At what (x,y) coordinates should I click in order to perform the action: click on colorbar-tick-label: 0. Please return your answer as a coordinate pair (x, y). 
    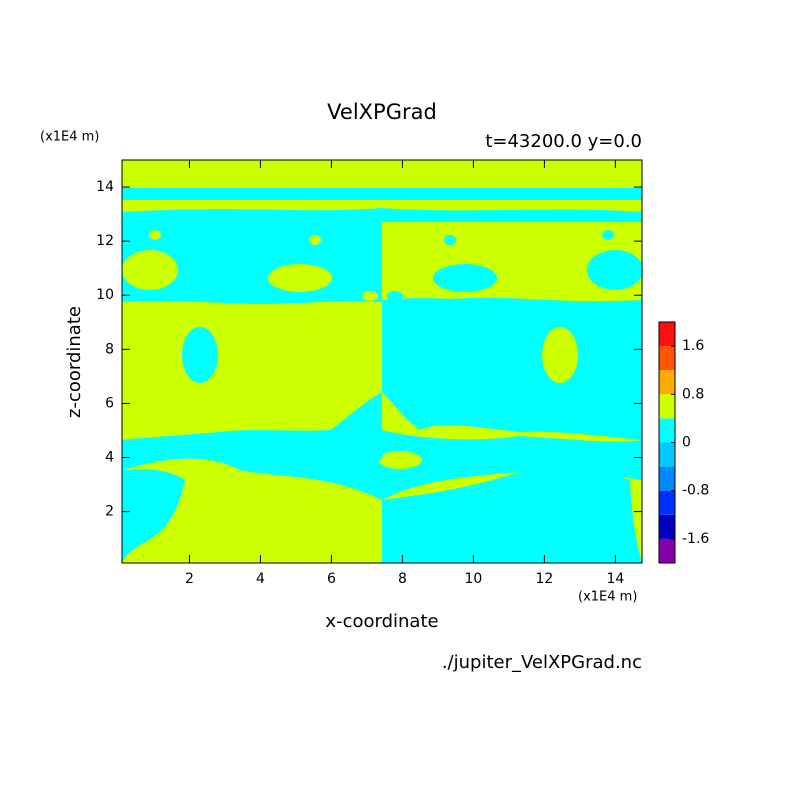
    Looking at the image, I should click on (686, 443).